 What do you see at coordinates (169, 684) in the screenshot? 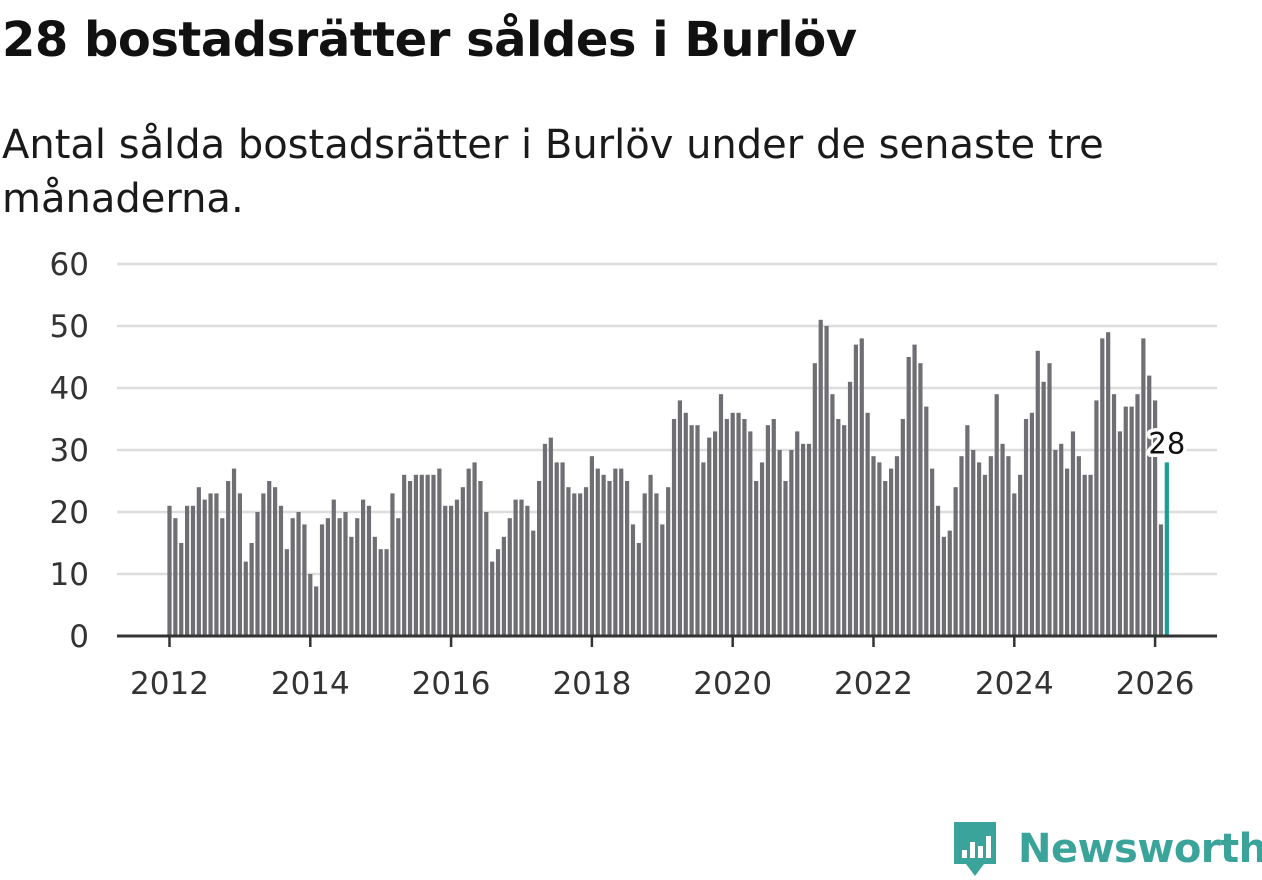
I see `x-tick-label: 2012` at bounding box center [169, 684].